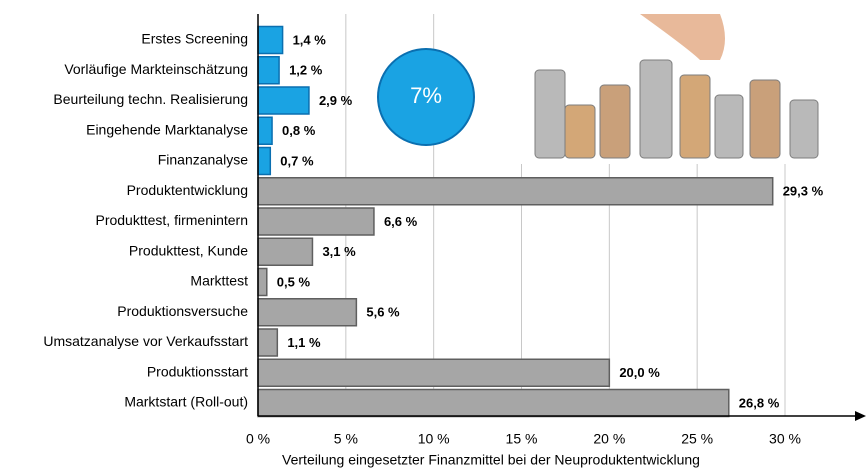 Image resolution: width=866 pixels, height=471 pixels. I want to click on value-label: 26,8 %, so click(759, 402).